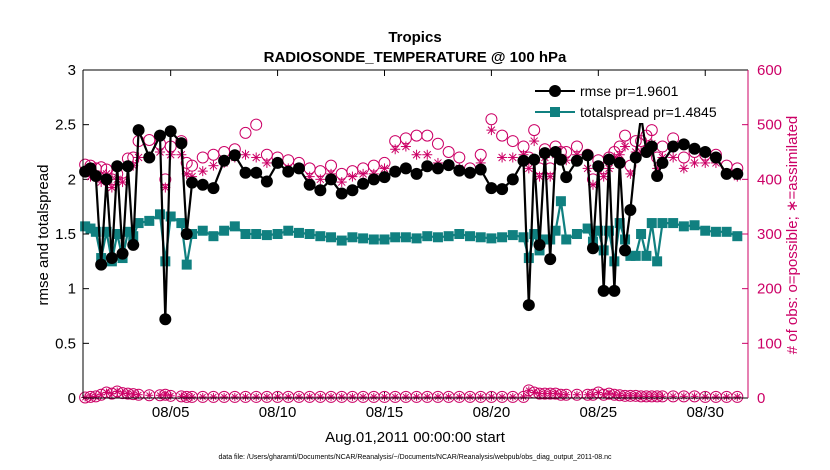  Describe the element at coordinates (171, 412) in the screenshot. I see `x-tick-label: 08/05` at that location.